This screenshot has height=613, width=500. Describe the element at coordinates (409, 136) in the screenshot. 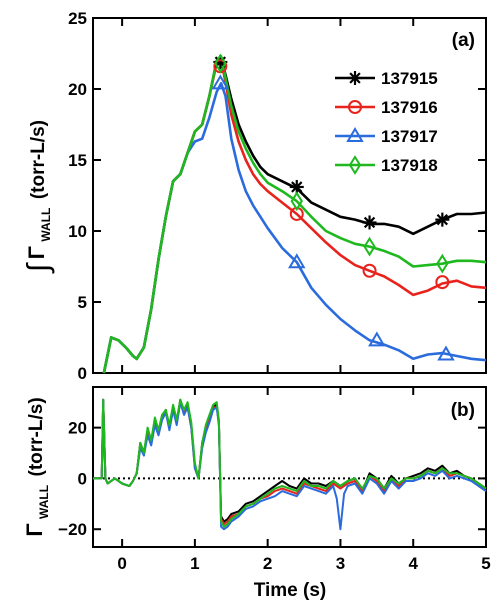

I see `legend-label-137917: 137917` at that location.